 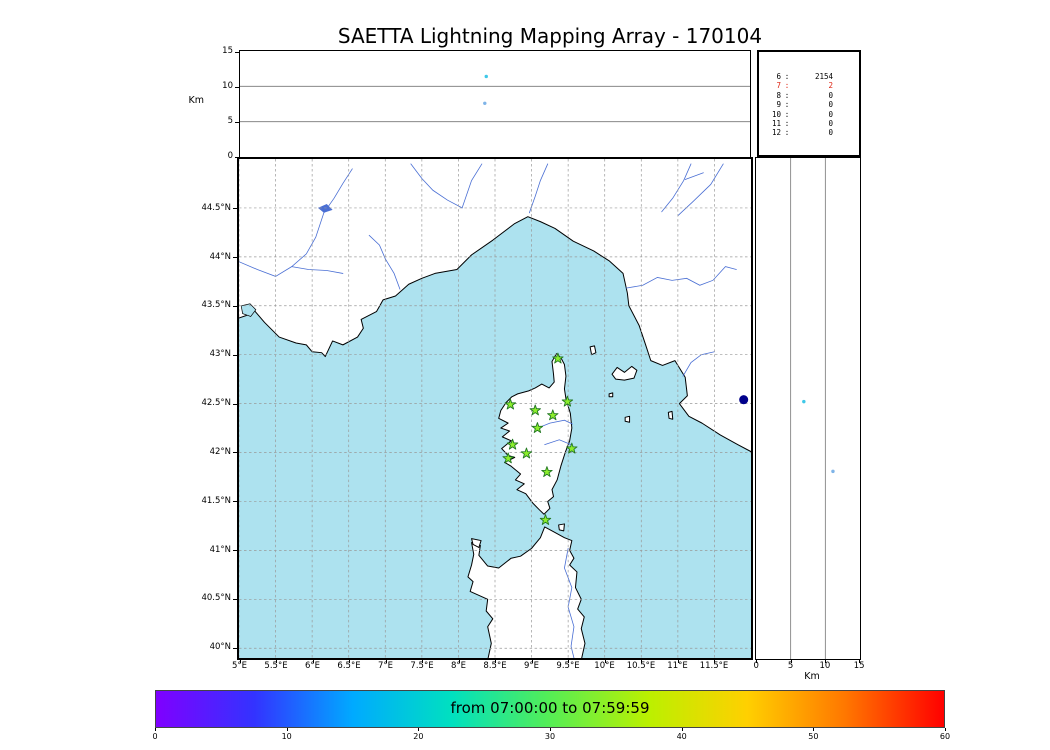 I want to click on land-elba, so click(x=624, y=373).